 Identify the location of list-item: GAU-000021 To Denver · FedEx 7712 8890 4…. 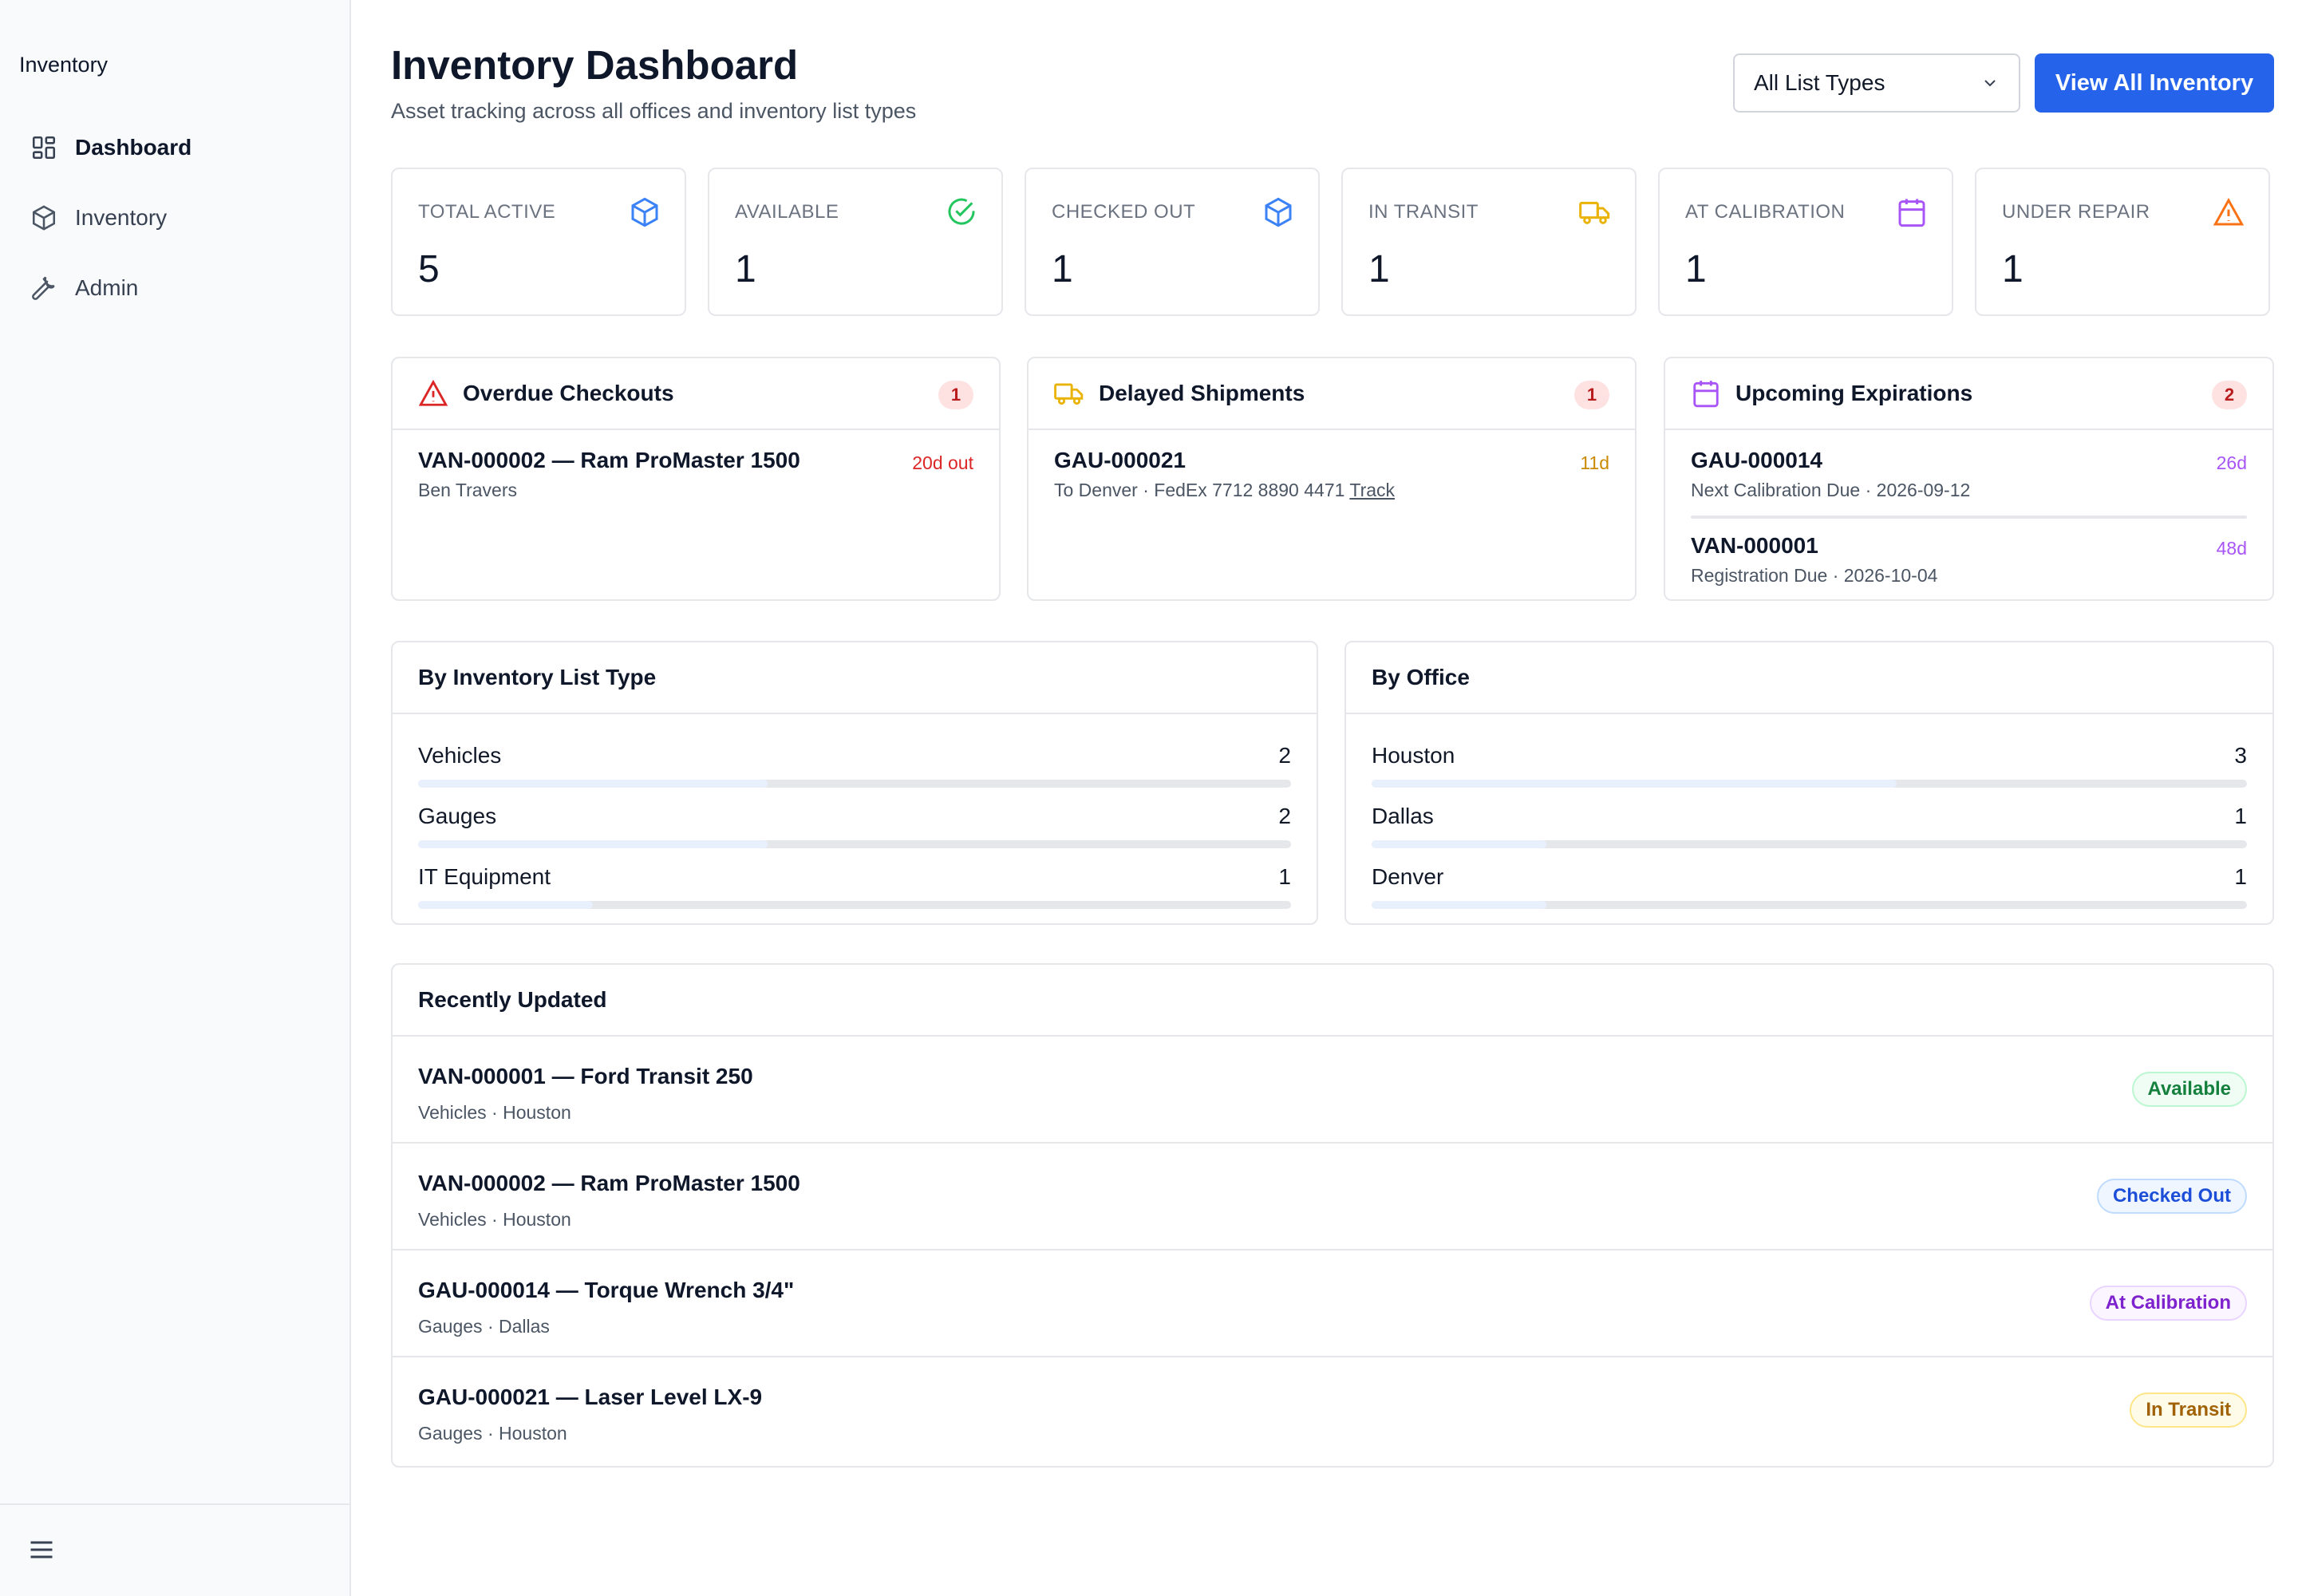
(1332, 474).